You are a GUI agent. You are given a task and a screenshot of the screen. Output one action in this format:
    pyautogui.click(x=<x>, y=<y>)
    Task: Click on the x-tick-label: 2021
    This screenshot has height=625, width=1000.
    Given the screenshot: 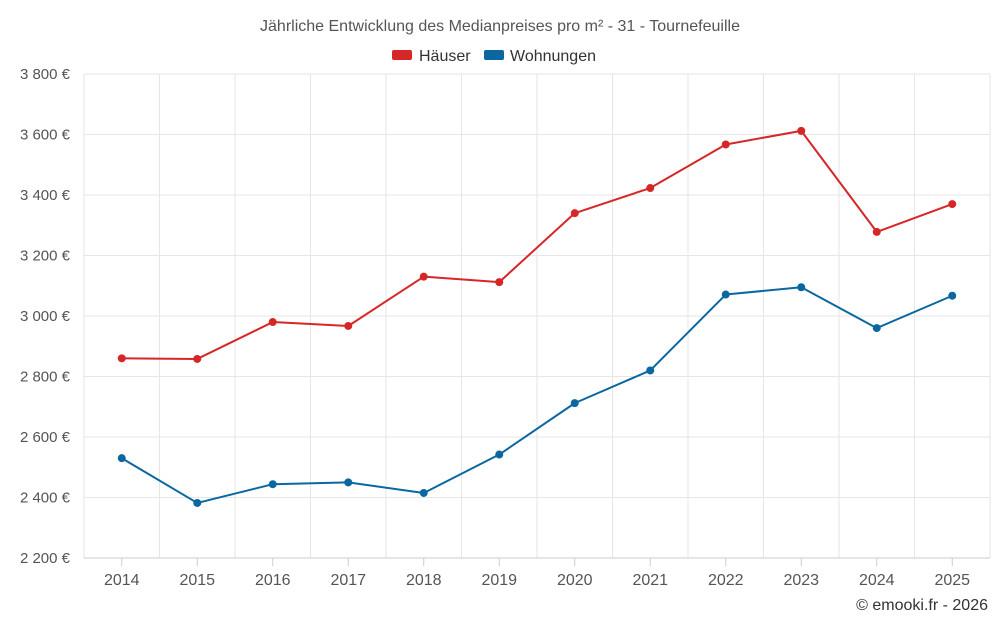 What is the action you would take?
    pyautogui.click(x=650, y=580)
    